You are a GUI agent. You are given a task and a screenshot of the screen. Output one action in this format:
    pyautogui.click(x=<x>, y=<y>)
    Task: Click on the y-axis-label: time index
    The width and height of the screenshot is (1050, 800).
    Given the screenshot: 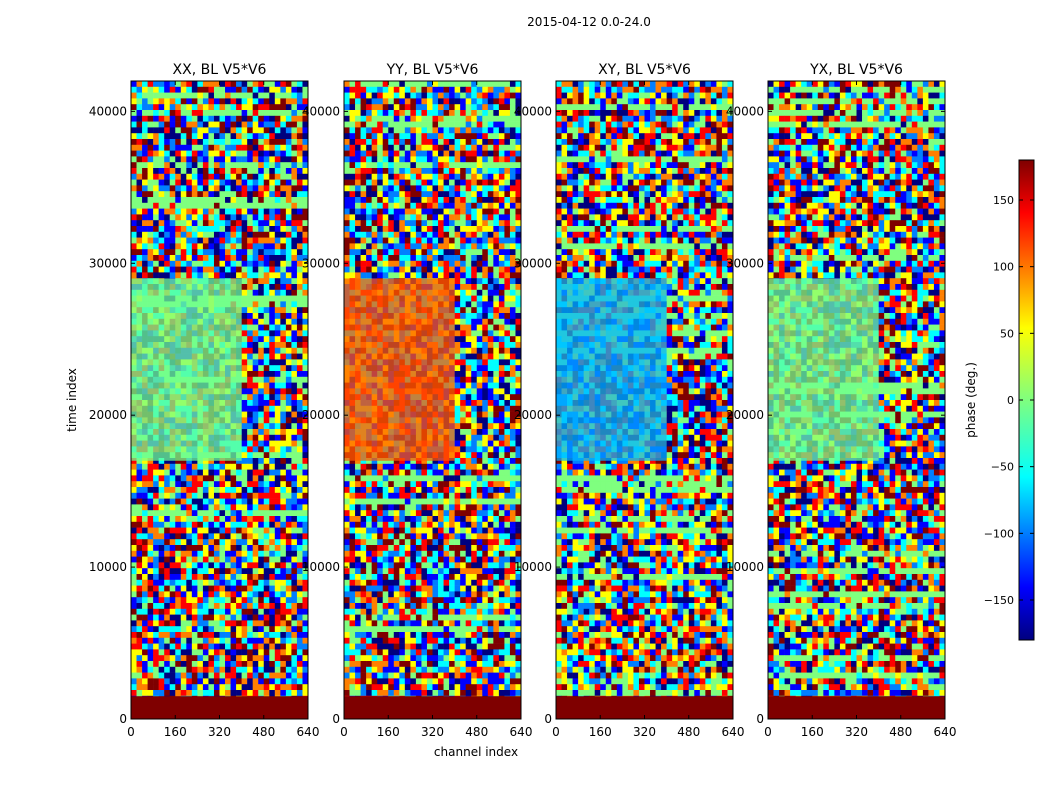 What is the action you would take?
    pyautogui.click(x=72, y=400)
    